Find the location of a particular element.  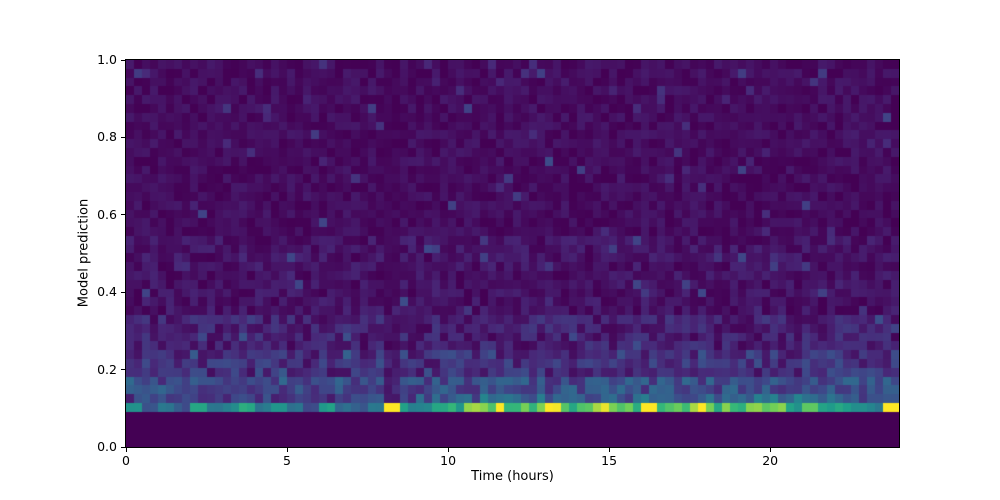

y-tick-label: 0.6 is located at coordinates (107, 214).